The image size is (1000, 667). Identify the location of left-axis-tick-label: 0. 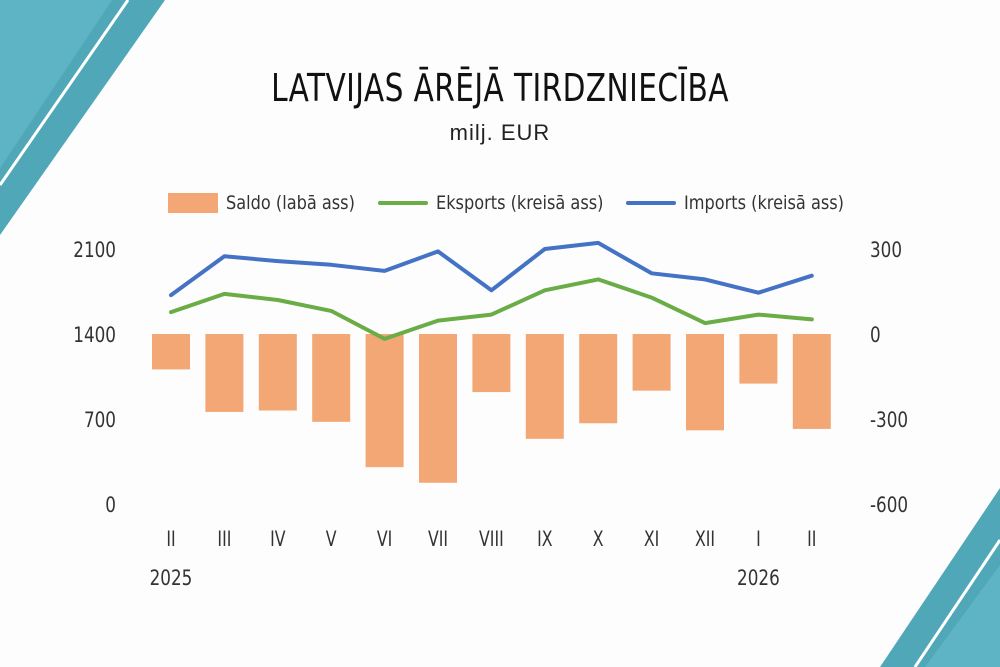
(110, 505).